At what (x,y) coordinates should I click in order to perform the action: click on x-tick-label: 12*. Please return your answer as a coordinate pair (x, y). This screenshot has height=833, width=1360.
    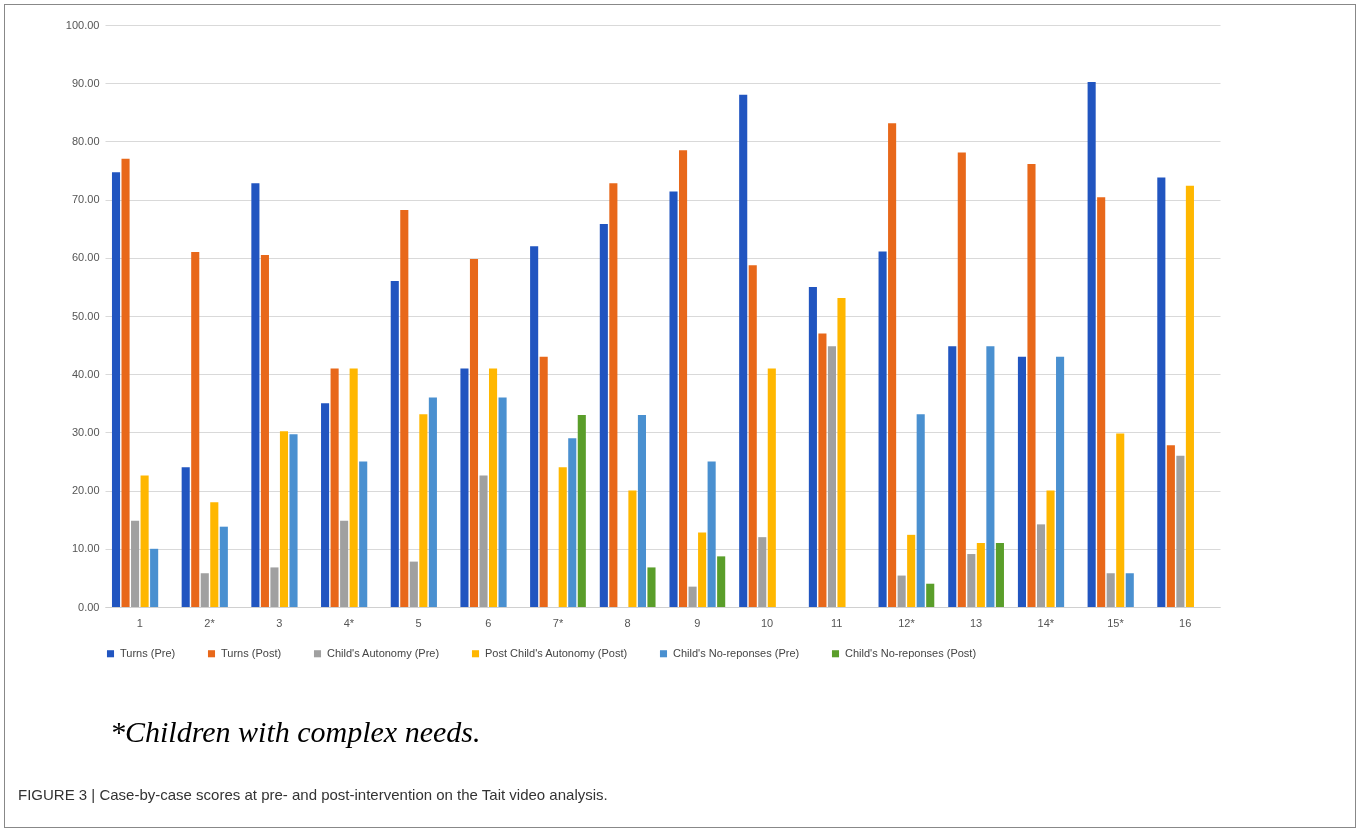
    Looking at the image, I should click on (907, 622).